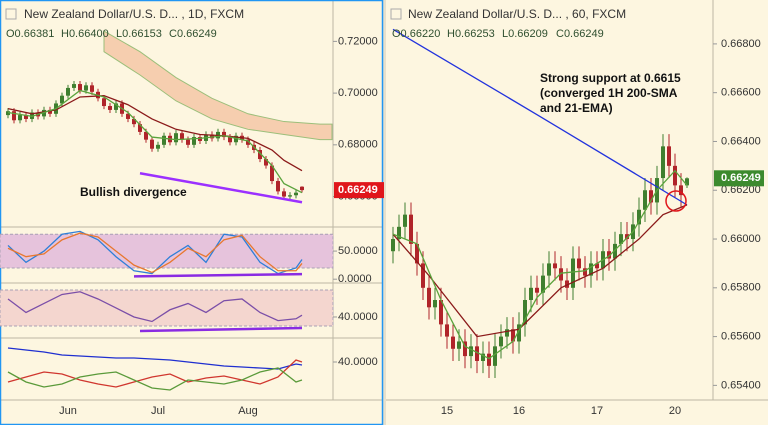 The height and width of the screenshot is (425, 768). What do you see at coordinates (519, 411) in the screenshot?
I see `x-tick-label: 16` at bounding box center [519, 411].